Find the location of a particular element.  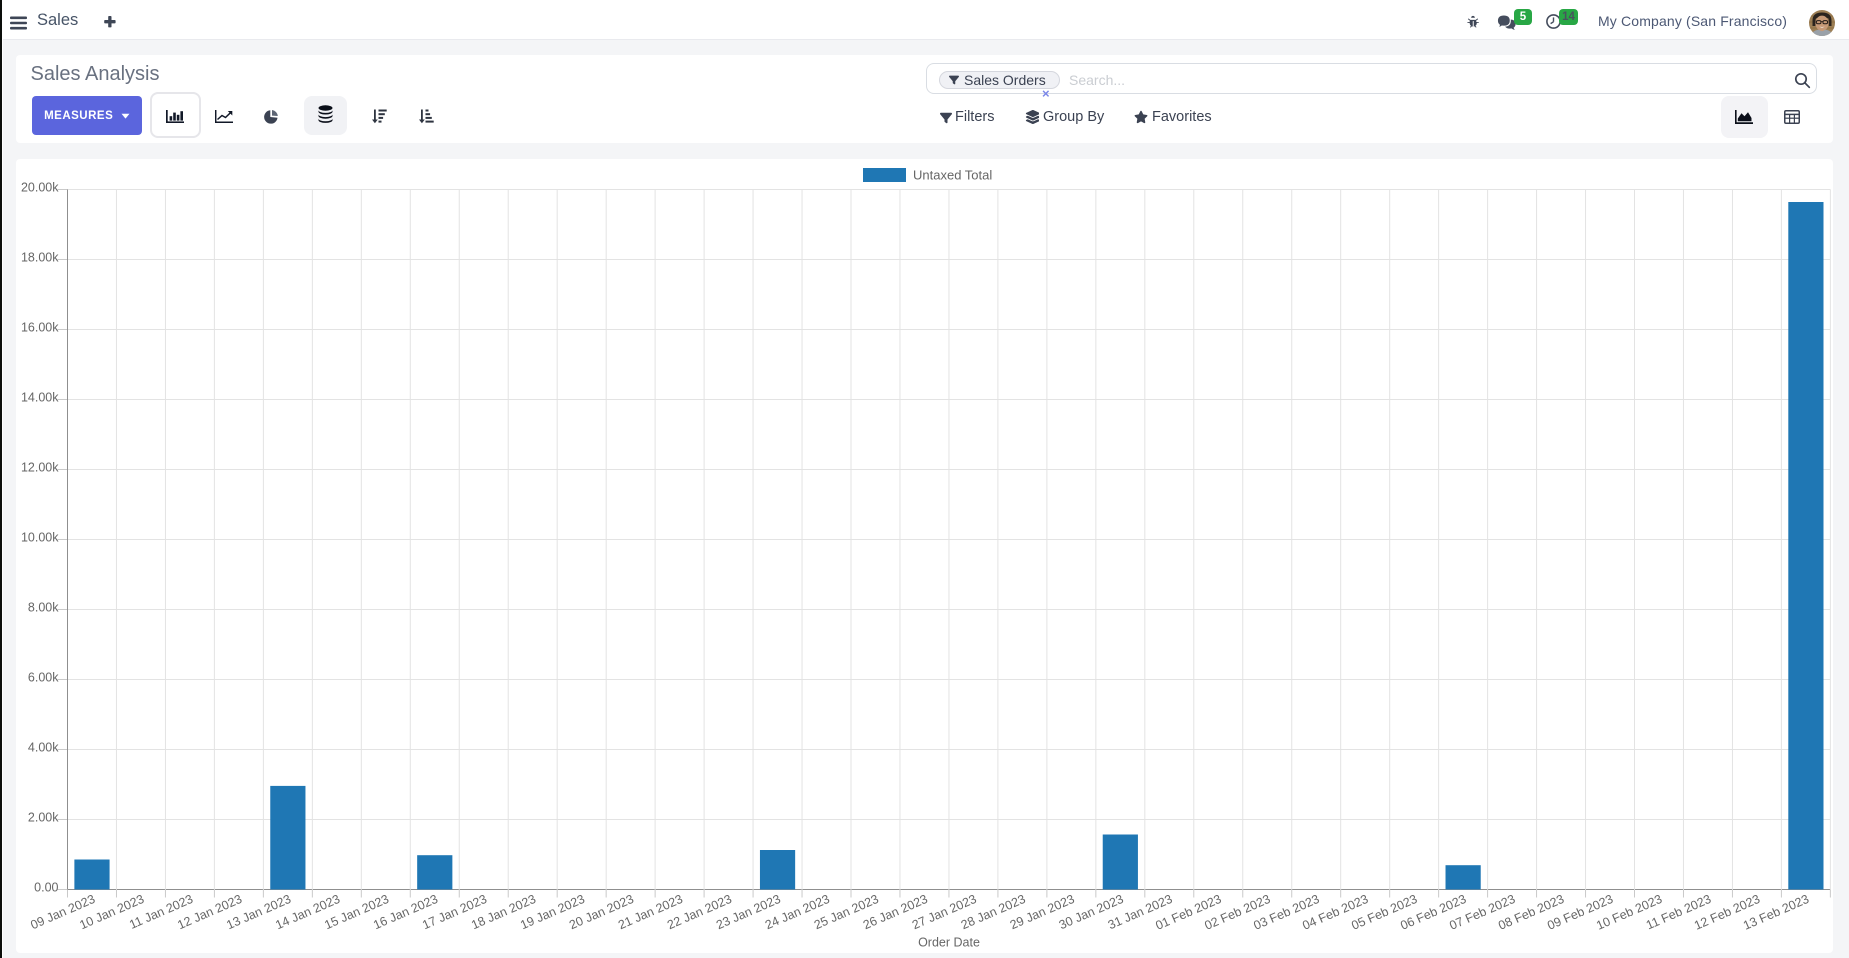

svg-text: 10.00k is located at coordinates (40, 538).